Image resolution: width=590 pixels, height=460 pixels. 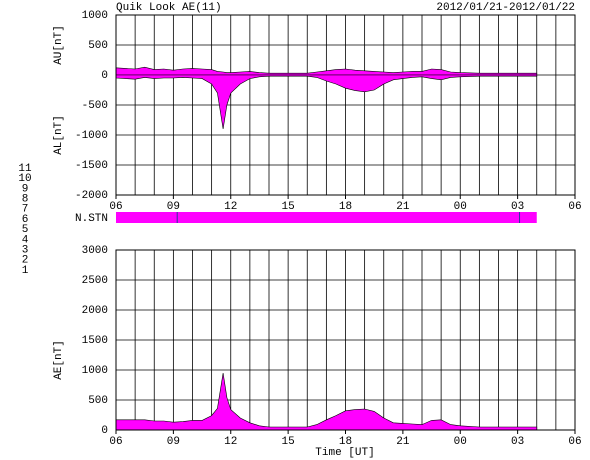 I want to click on legend-entry: 8, so click(x=25, y=200).